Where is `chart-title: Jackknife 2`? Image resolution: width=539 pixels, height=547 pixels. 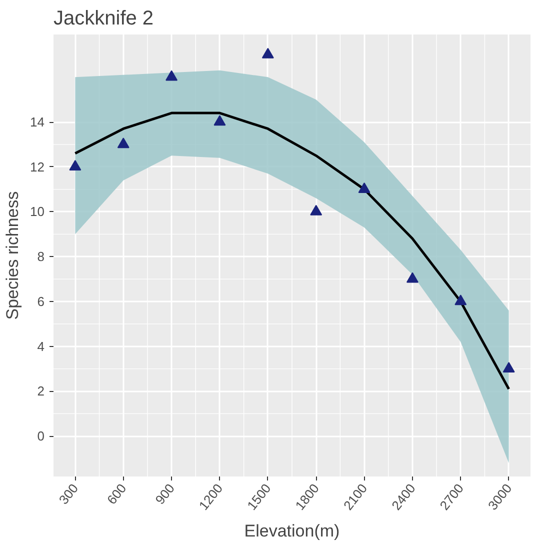 chart-title: Jackknife 2 is located at coordinates (104, 19).